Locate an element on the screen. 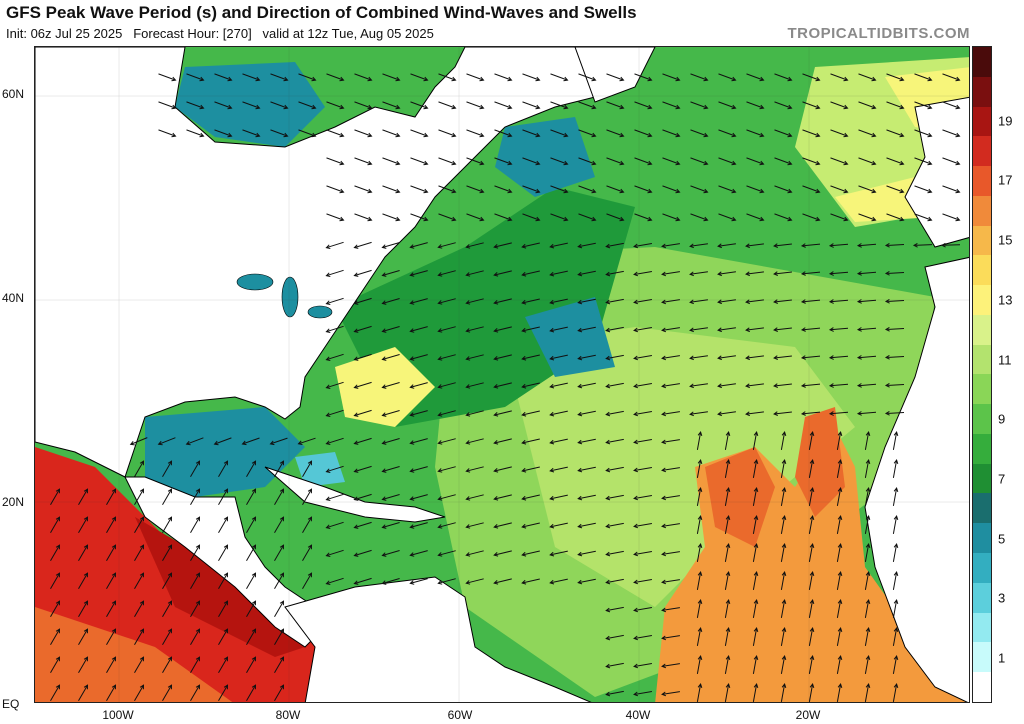 The image size is (1024, 724). colorbar-tick-label: 15 is located at coordinates (1005, 240).